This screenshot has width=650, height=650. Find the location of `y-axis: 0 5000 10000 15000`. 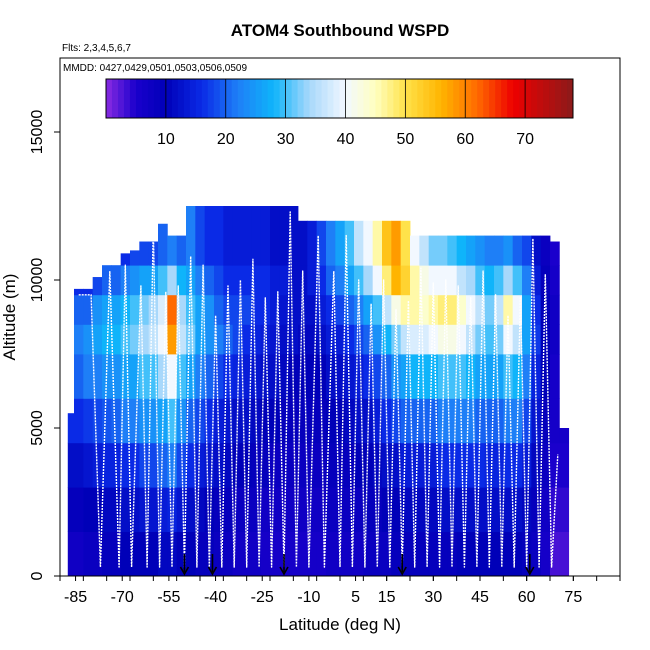

y-axis: 0 5000 10000 15000 is located at coordinates (45, 319).